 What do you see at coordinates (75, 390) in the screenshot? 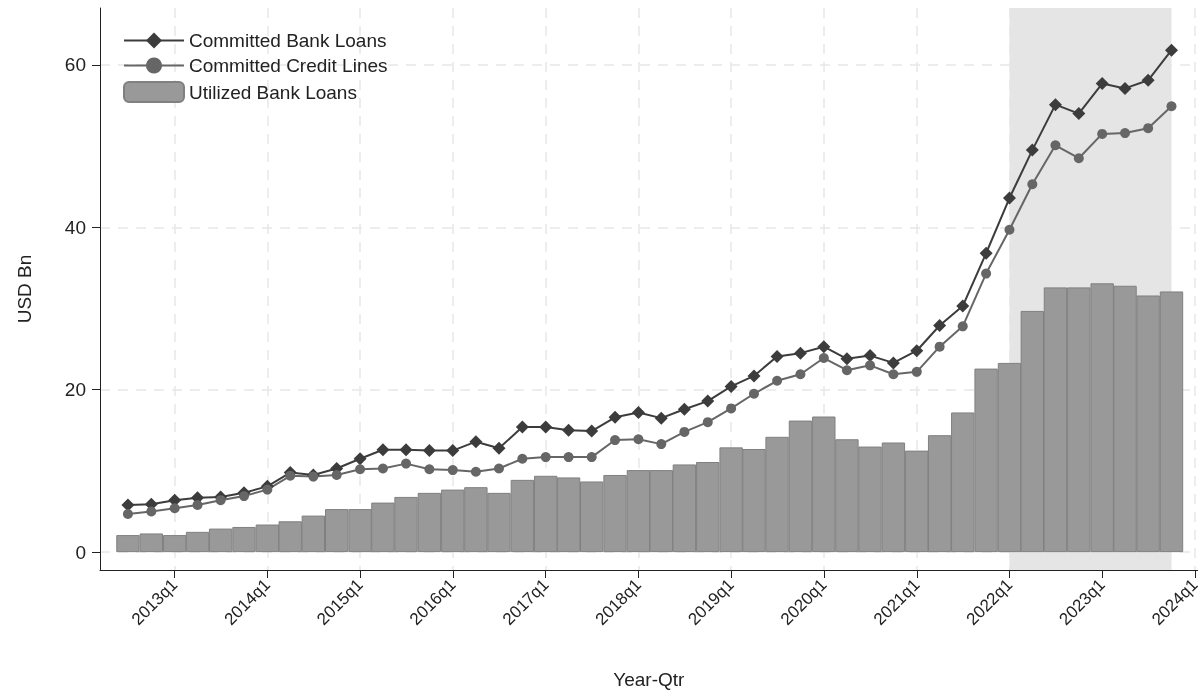
I see `y-tick-label: 20` at bounding box center [75, 390].